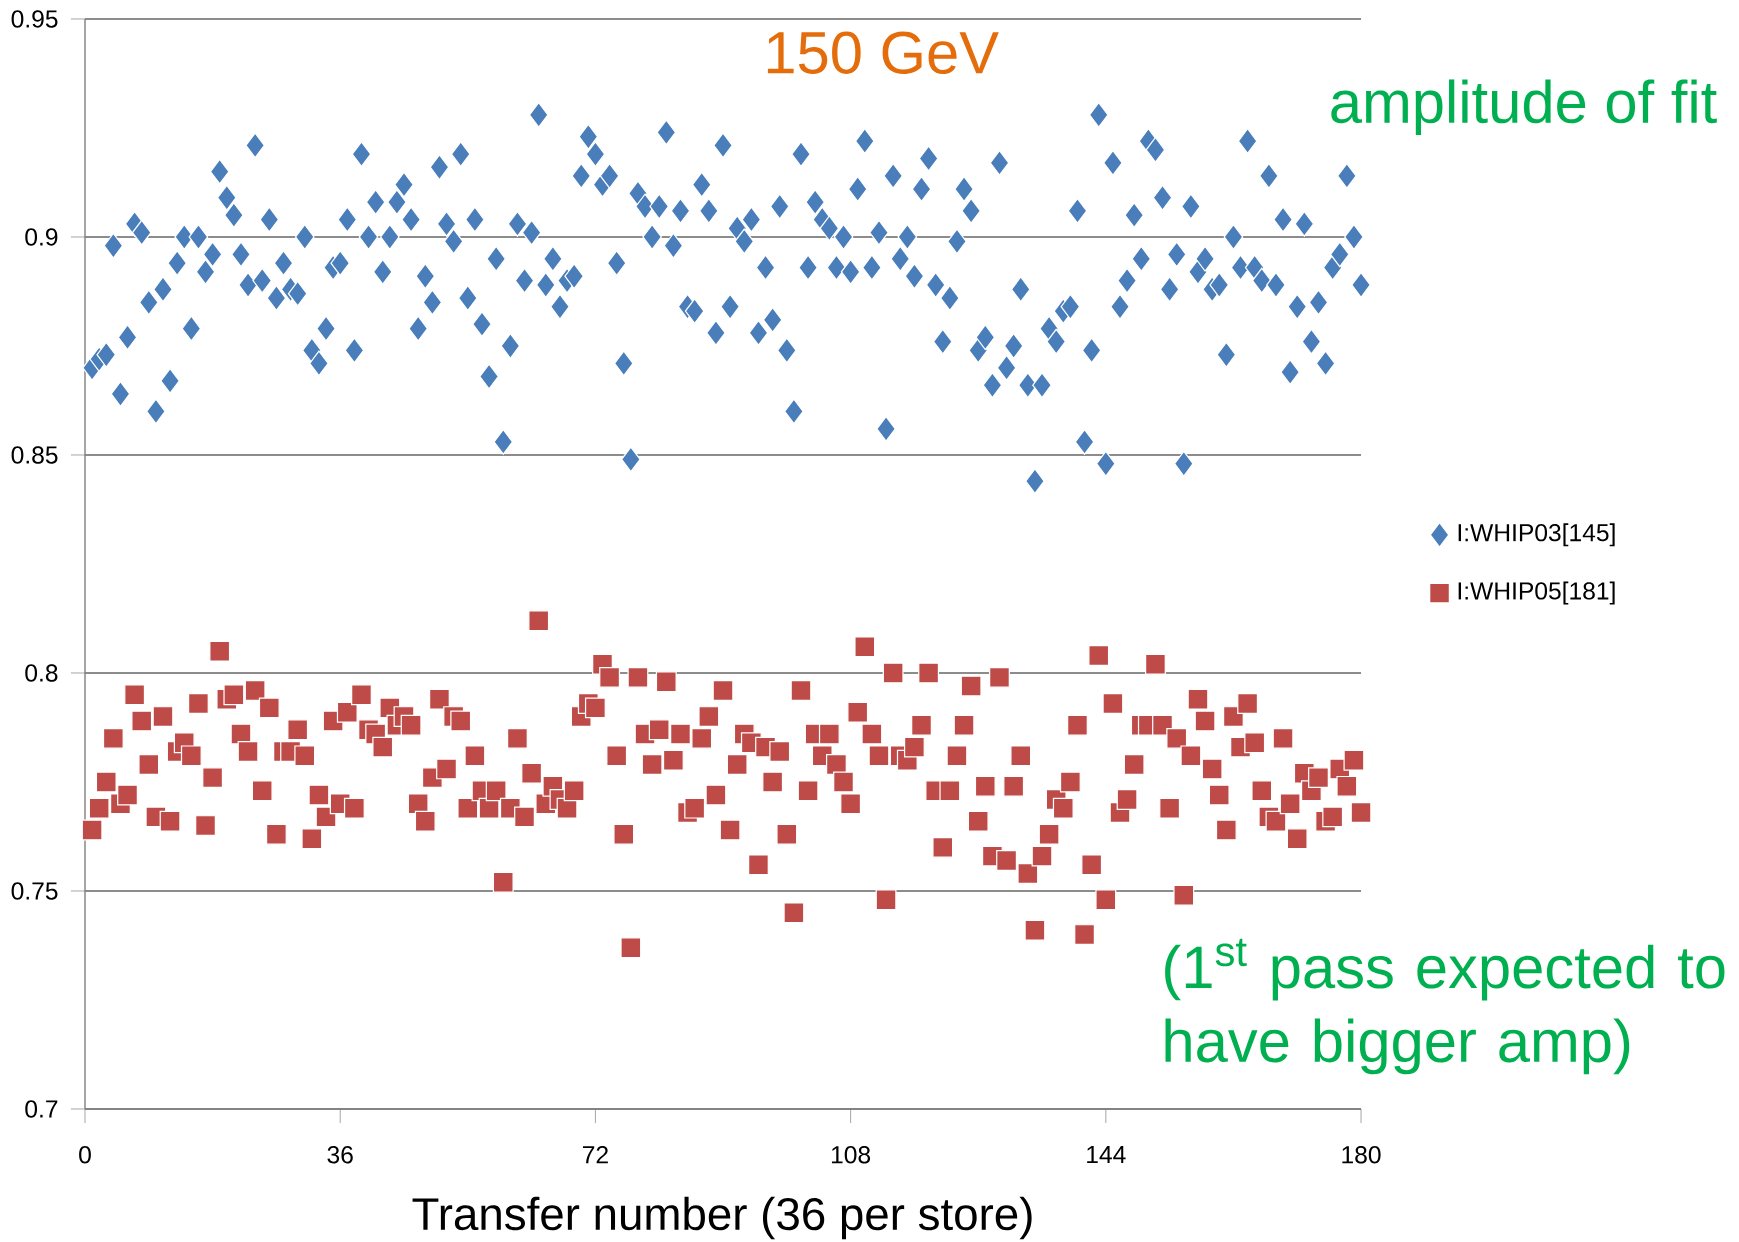 This screenshot has width=1739, height=1242. What do you see at coordinates (1524, 107) in the screenshot?
I see `annotation: amplitude of fit` at bounding box center [1524, 107].